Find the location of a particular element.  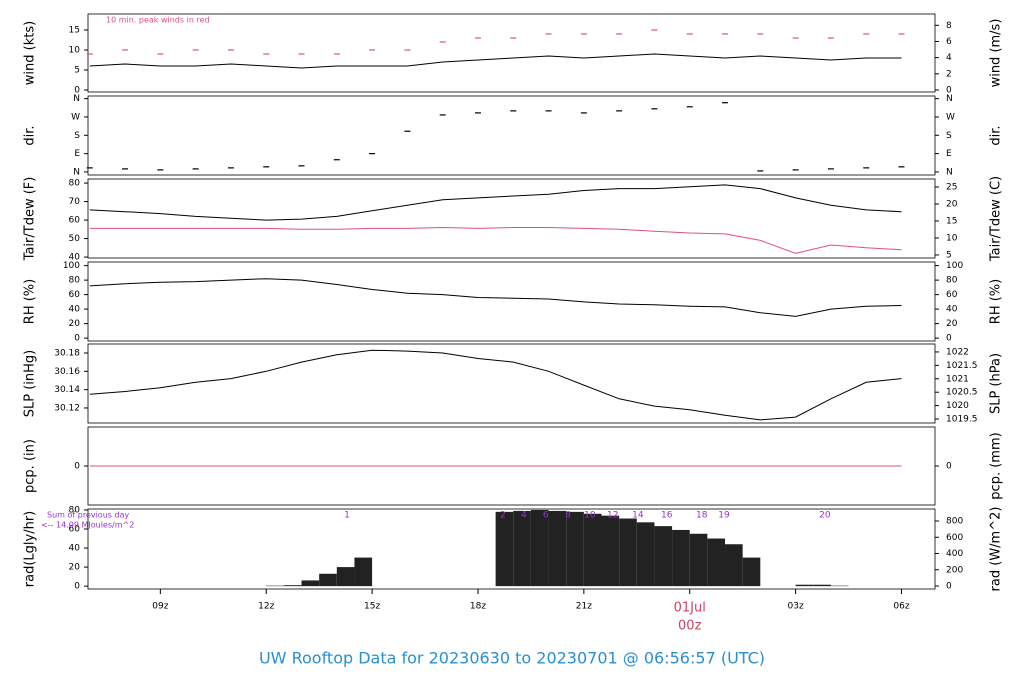

y-tick-label: 5 is located at coordinates (77, 71).